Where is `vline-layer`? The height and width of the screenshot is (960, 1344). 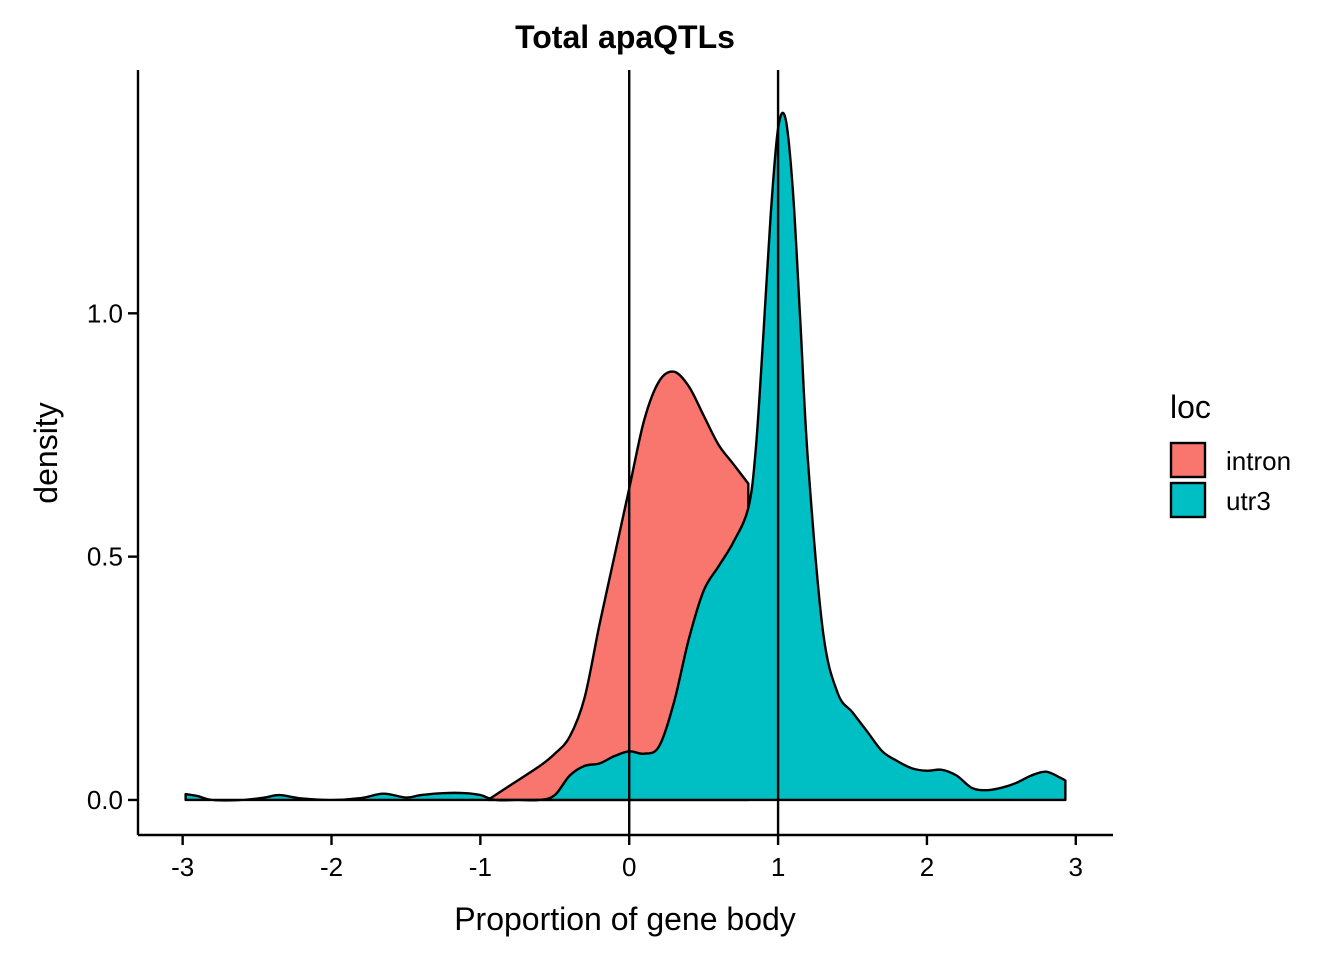 vline-layer is located at coordinates (704, 452).